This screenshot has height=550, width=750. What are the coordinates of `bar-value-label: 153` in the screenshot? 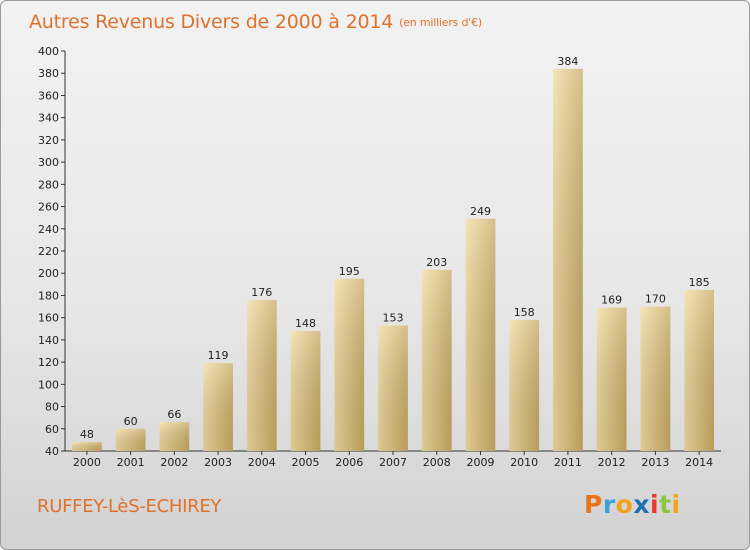 It's located at (393, 317).